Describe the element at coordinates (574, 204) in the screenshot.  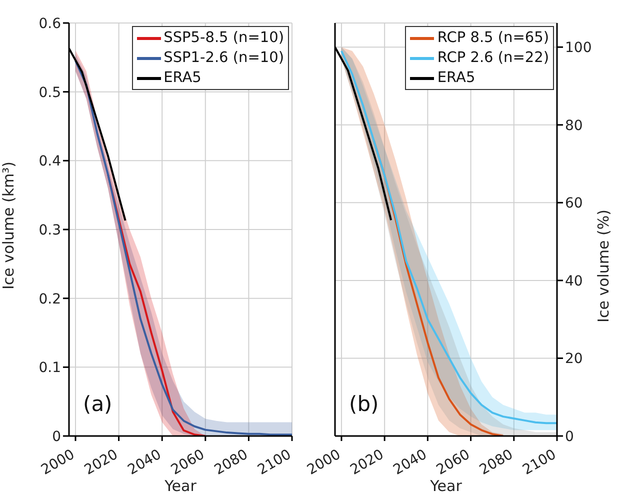
I see `y2-tick-label: 60` at that location.